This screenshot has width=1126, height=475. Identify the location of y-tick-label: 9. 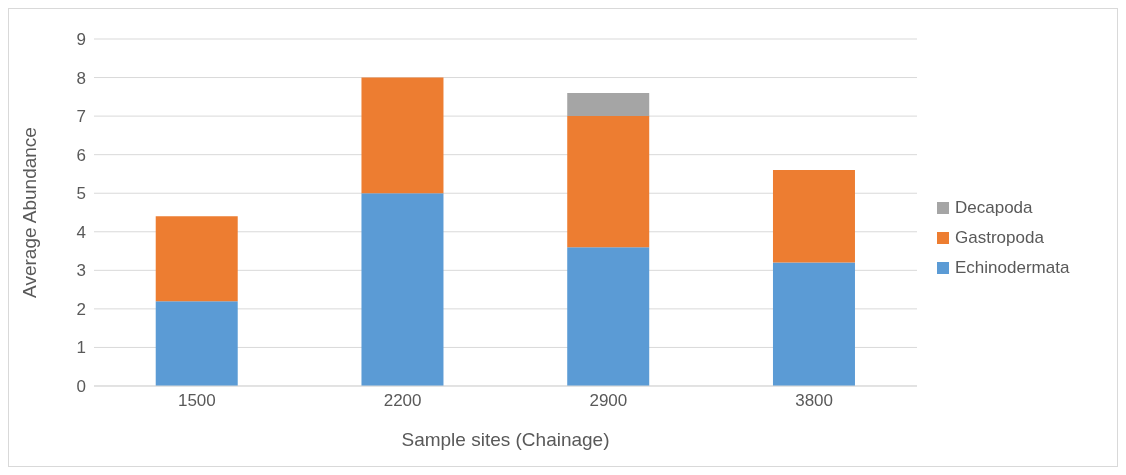
(81, 40).